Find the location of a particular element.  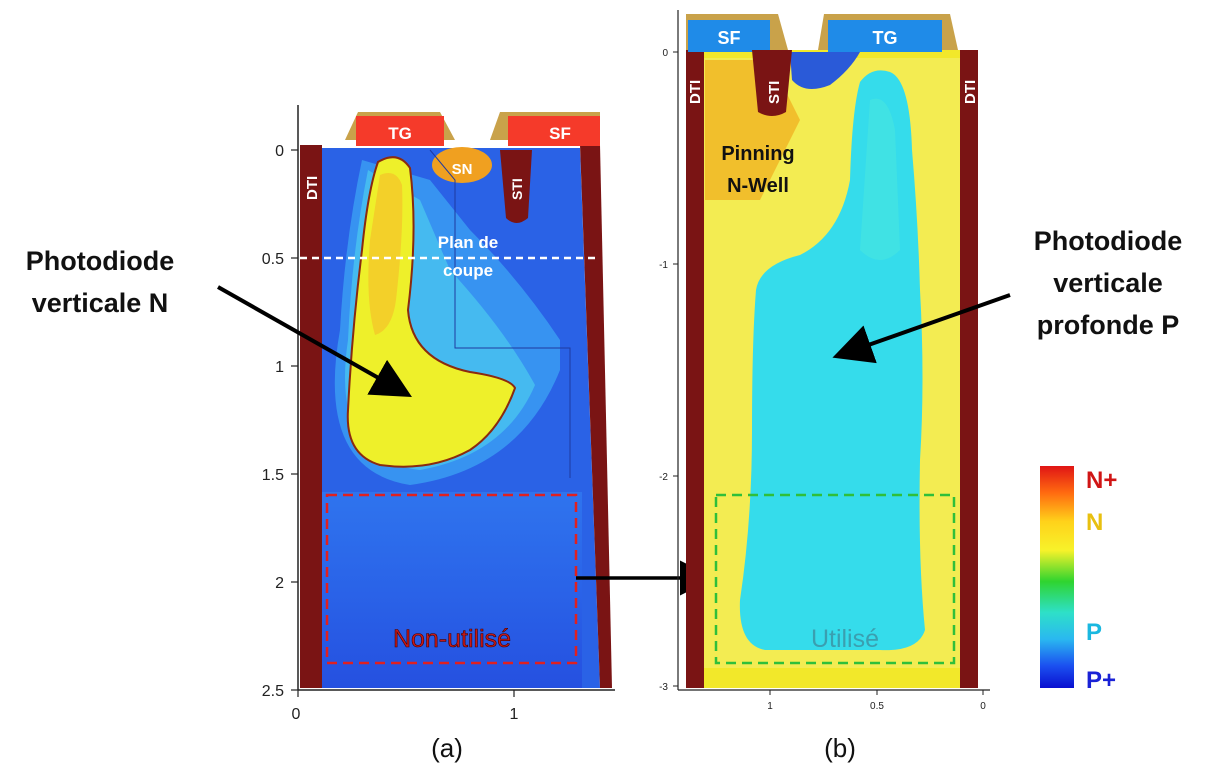

legend-label-p: P is located at coordinates (1094, 632).